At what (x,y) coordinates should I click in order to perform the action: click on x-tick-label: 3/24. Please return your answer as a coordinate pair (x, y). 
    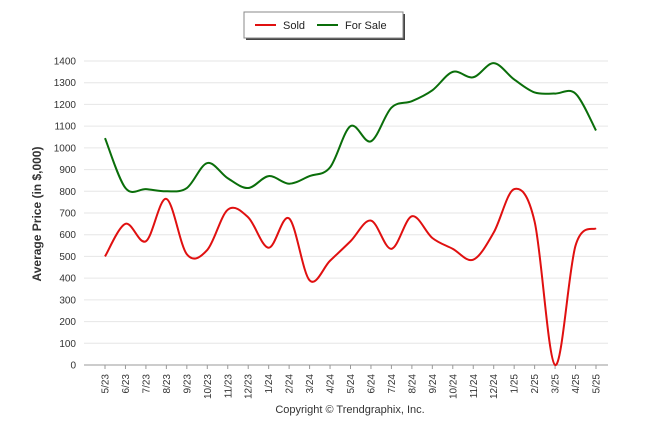
    Looking at the image, I should click on (310, 384).